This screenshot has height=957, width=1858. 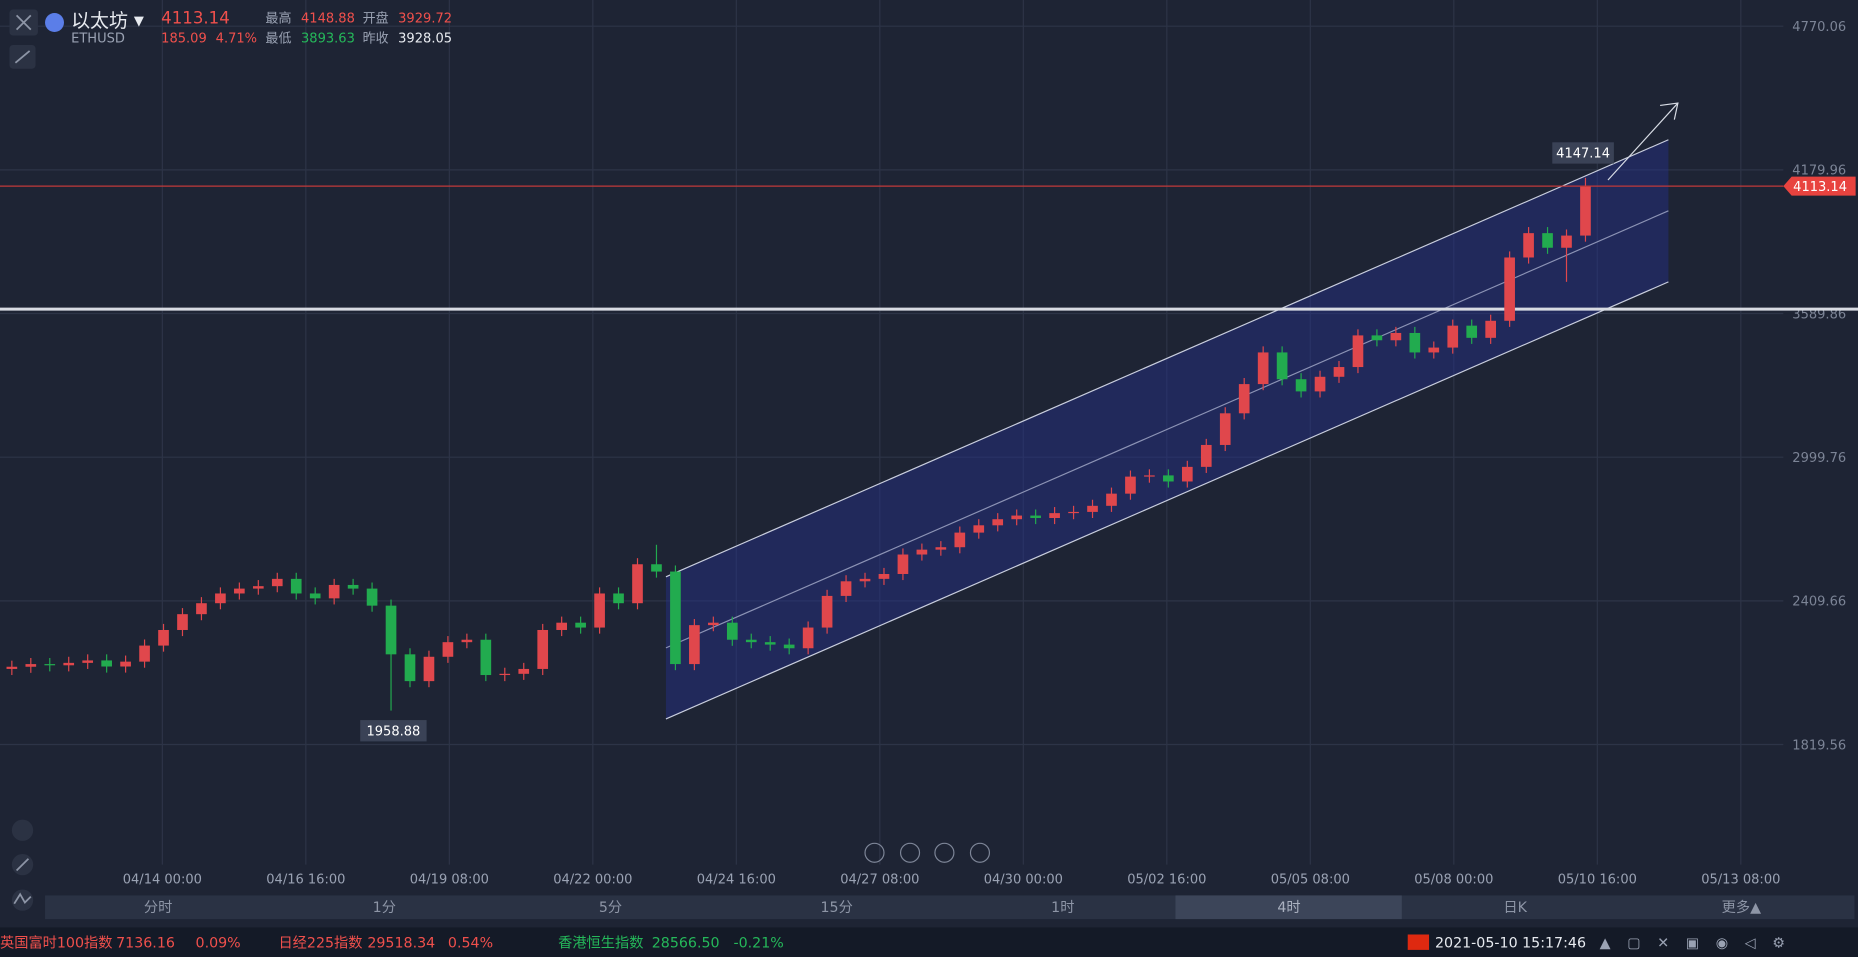 What do you see at coordinates (375, 38) in the screenshot?
I see `stat-label: 昨收` at bounding box center [375, 38].